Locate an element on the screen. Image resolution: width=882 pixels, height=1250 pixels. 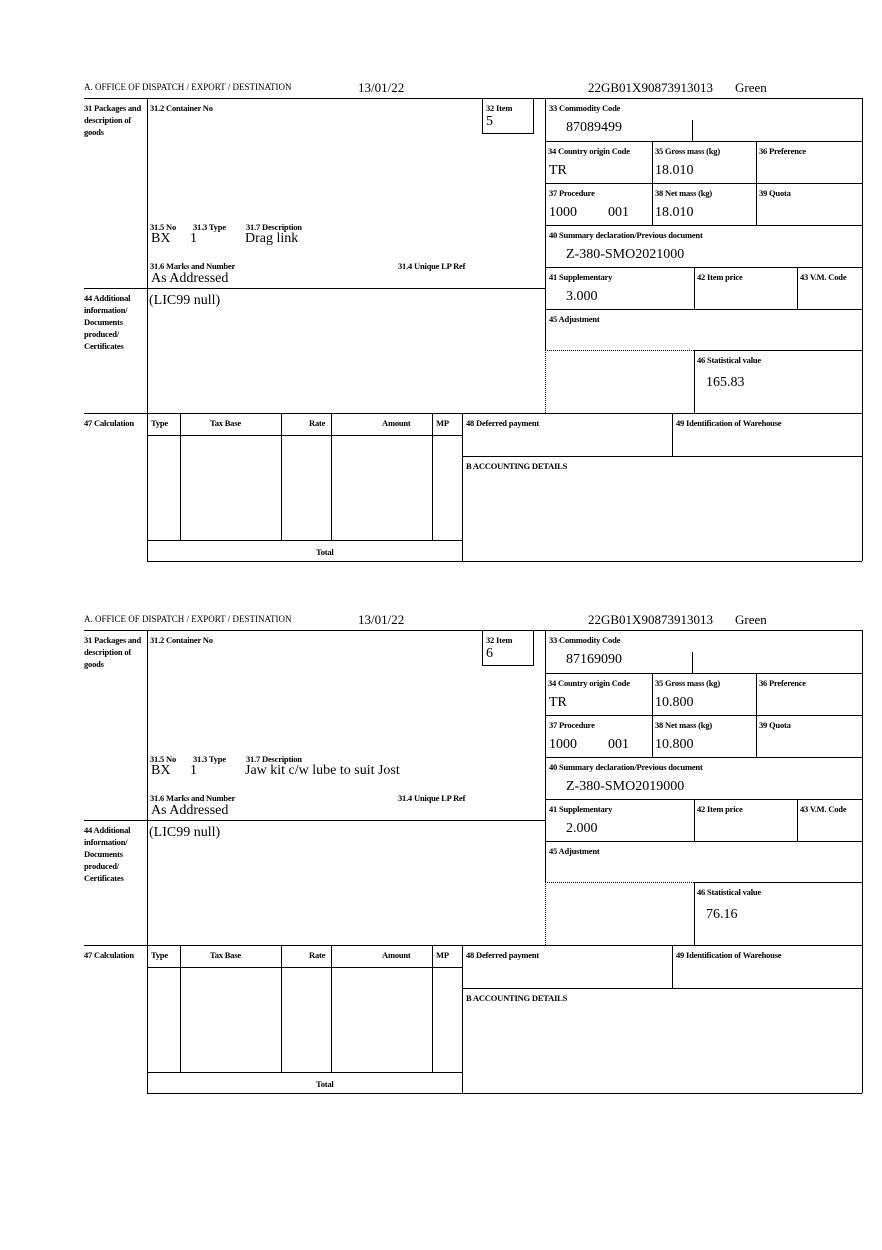
procedure-label: 37 Procedure is located at coordinates (572, 193).